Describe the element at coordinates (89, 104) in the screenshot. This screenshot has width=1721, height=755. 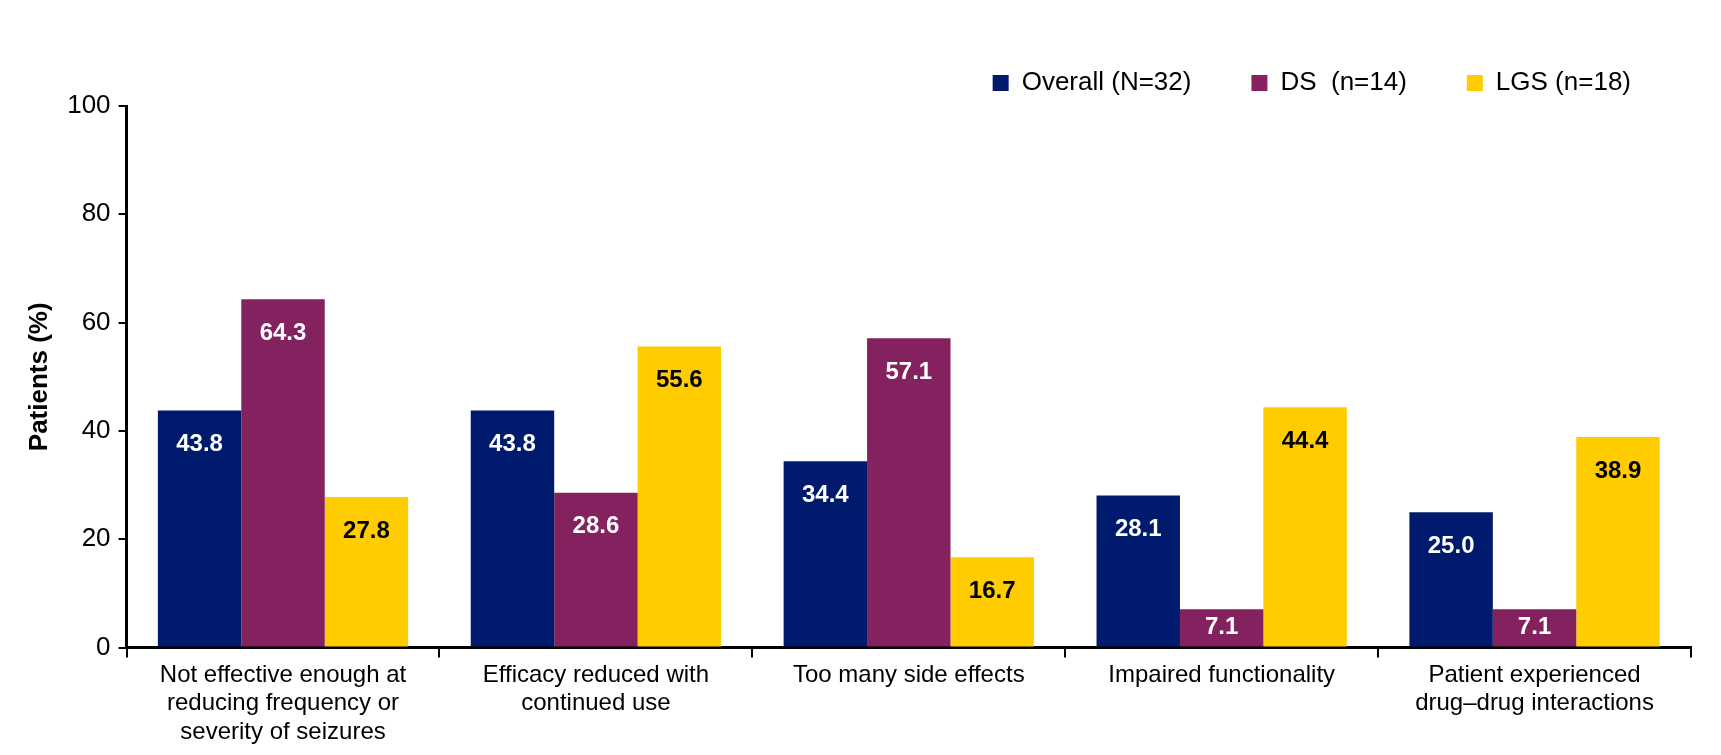
I see `y-tick-label: 100` at that location.